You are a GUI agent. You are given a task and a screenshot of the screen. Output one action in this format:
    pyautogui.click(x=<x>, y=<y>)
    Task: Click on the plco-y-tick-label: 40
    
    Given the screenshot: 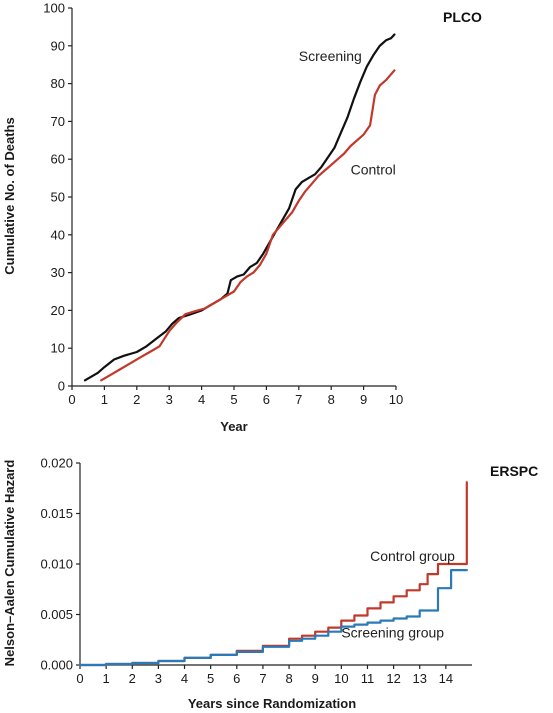 What is the action you would take?
    pyautogui.click(x=58, y=234)
    